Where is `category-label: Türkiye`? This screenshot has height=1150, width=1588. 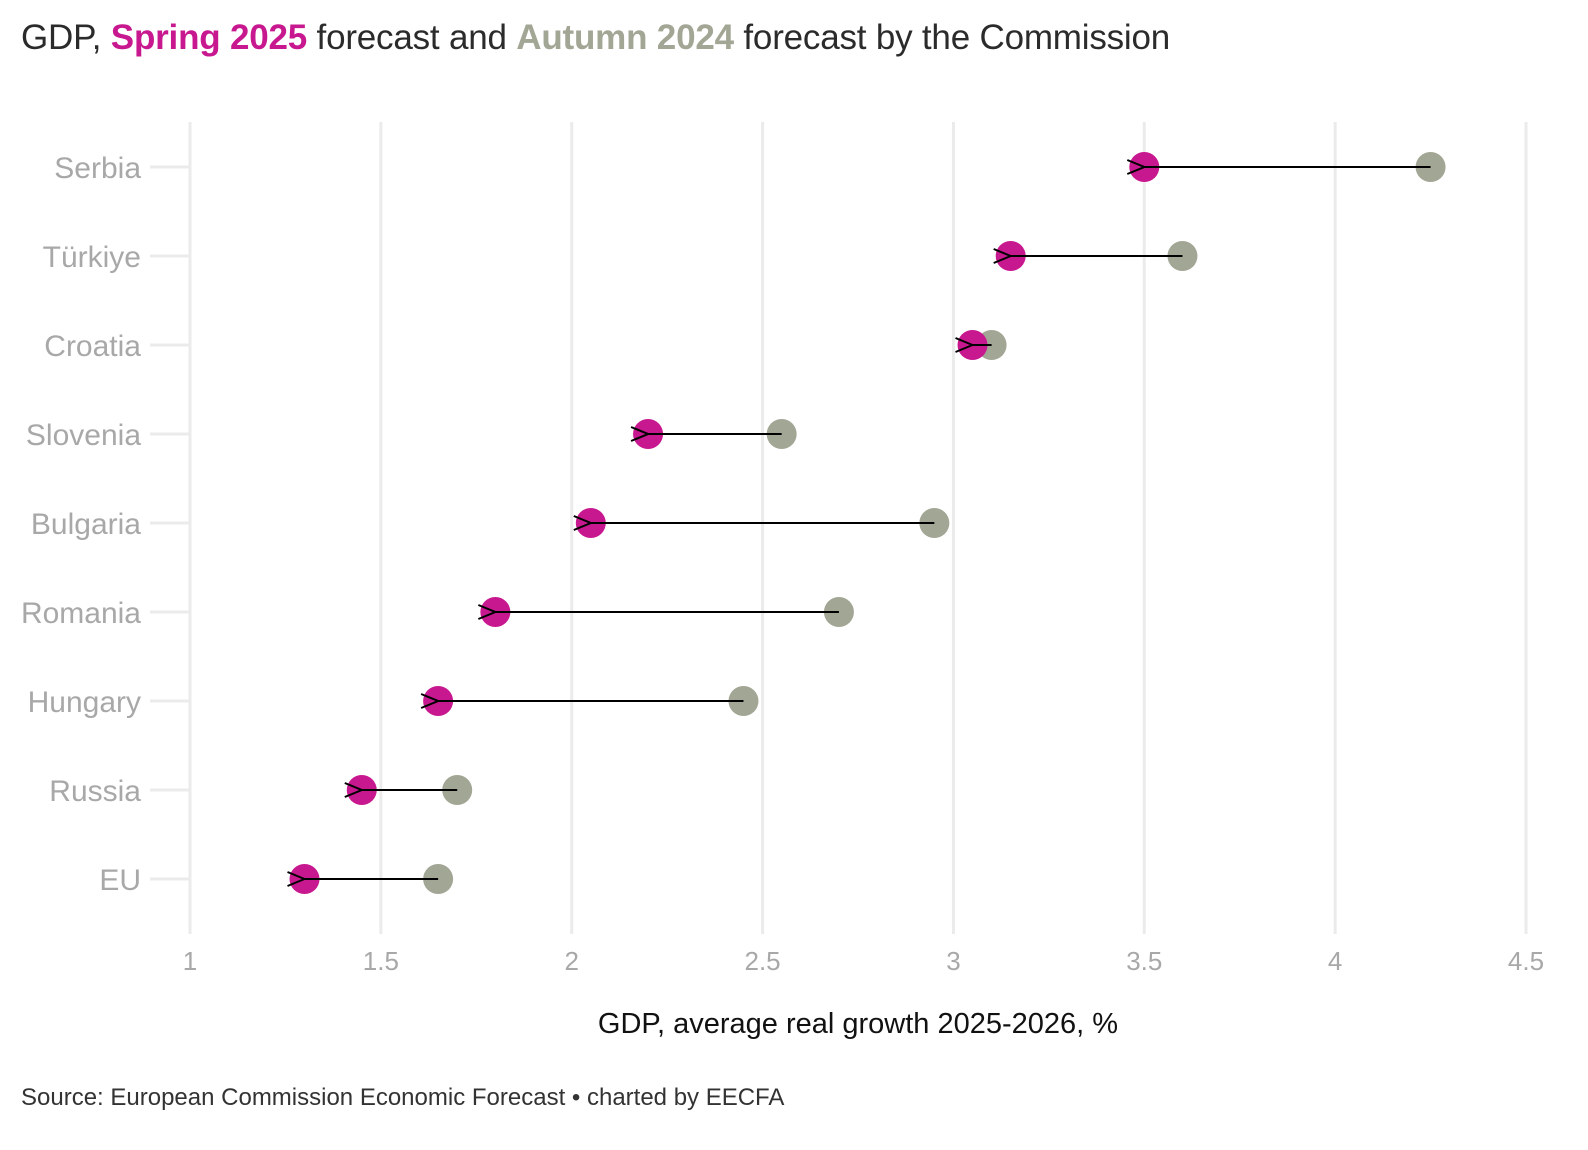 category-label: Türkiye is located at coordinates (92, 257).